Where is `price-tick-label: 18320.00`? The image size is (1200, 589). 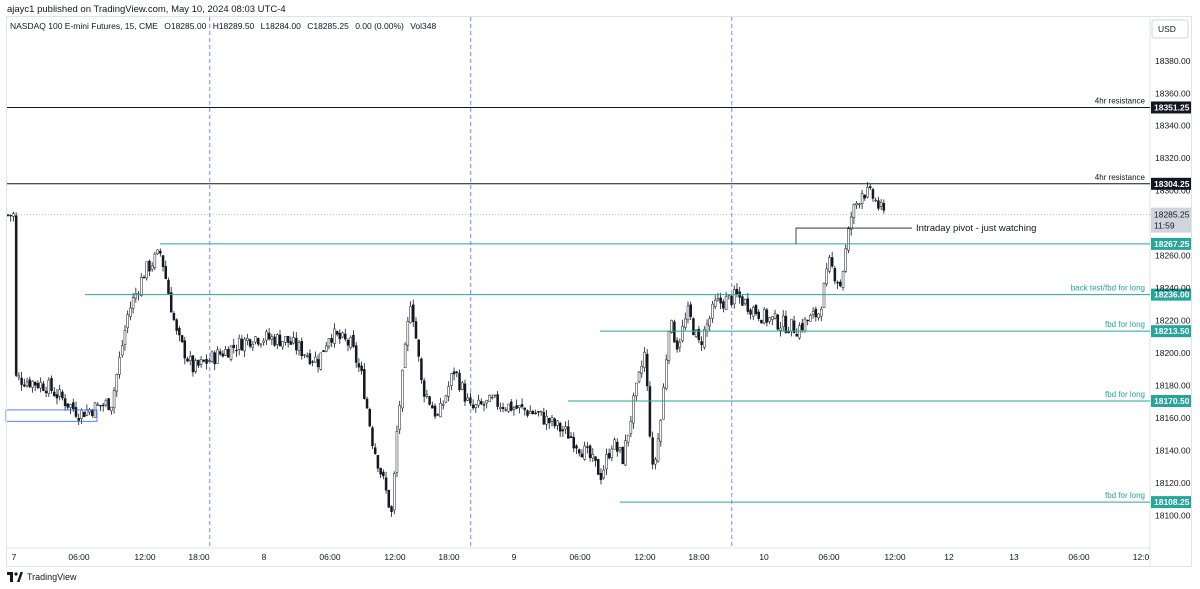
price-tick-label: 18320.00 is located at coordinates (1173, 158).